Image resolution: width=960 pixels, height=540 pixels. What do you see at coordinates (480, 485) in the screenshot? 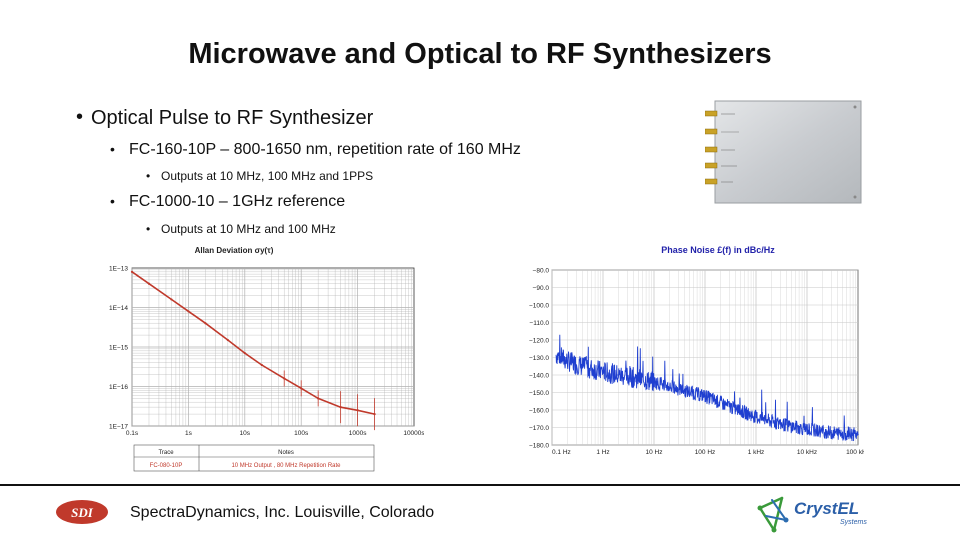
I see `footer-divider` at bounding box center [480, 485].